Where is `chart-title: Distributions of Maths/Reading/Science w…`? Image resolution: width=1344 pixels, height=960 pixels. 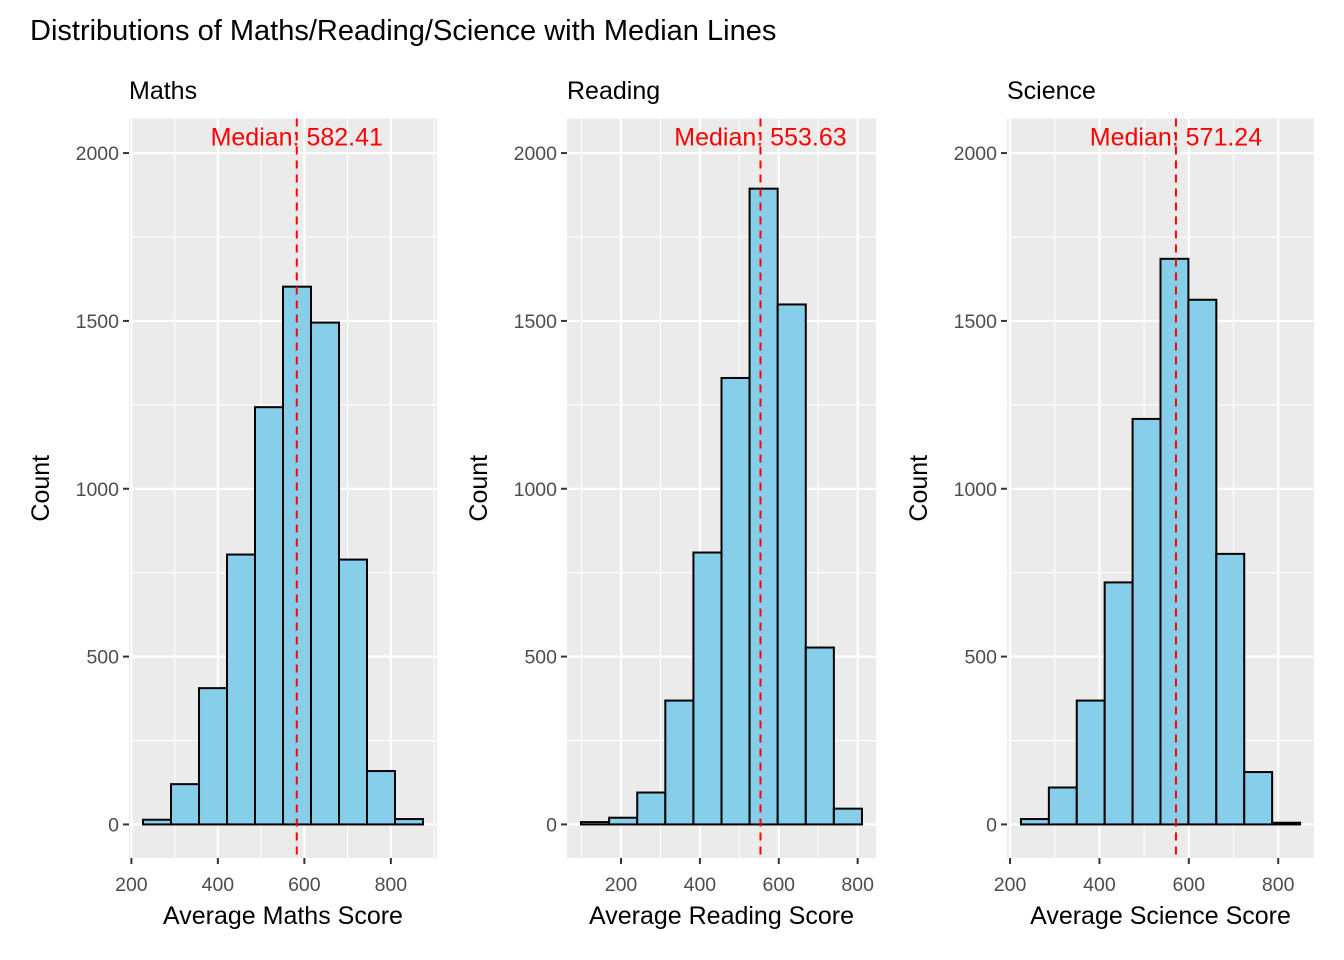 chart-title: Distributions of Maths/Reading/Science w… is located at coordinates (403, 31).